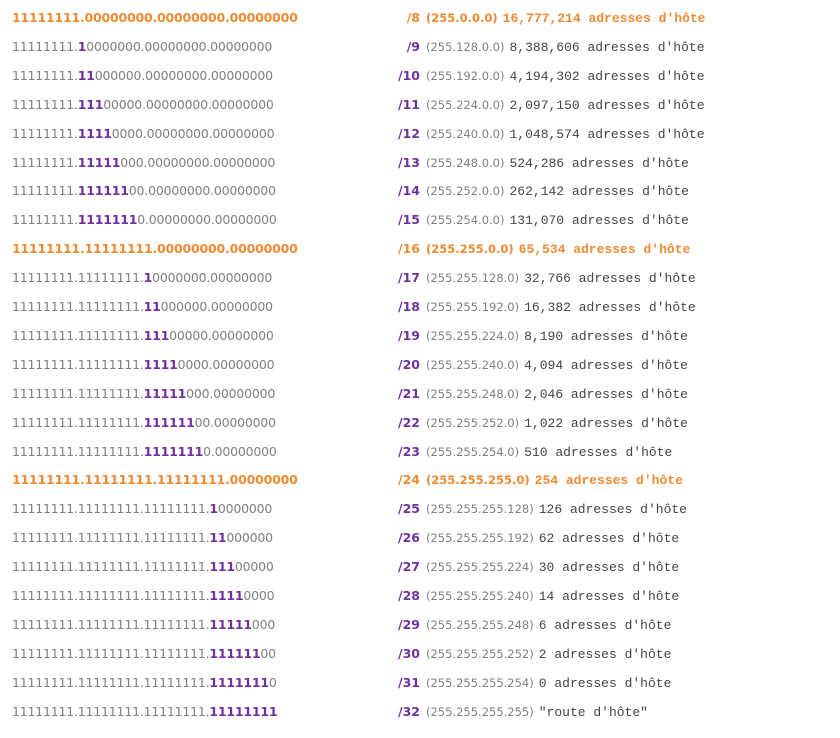 The width and height of the screenshot is (840, 738). I want to click on host-count: 0 adresses d'hôte, so click(605, 683).